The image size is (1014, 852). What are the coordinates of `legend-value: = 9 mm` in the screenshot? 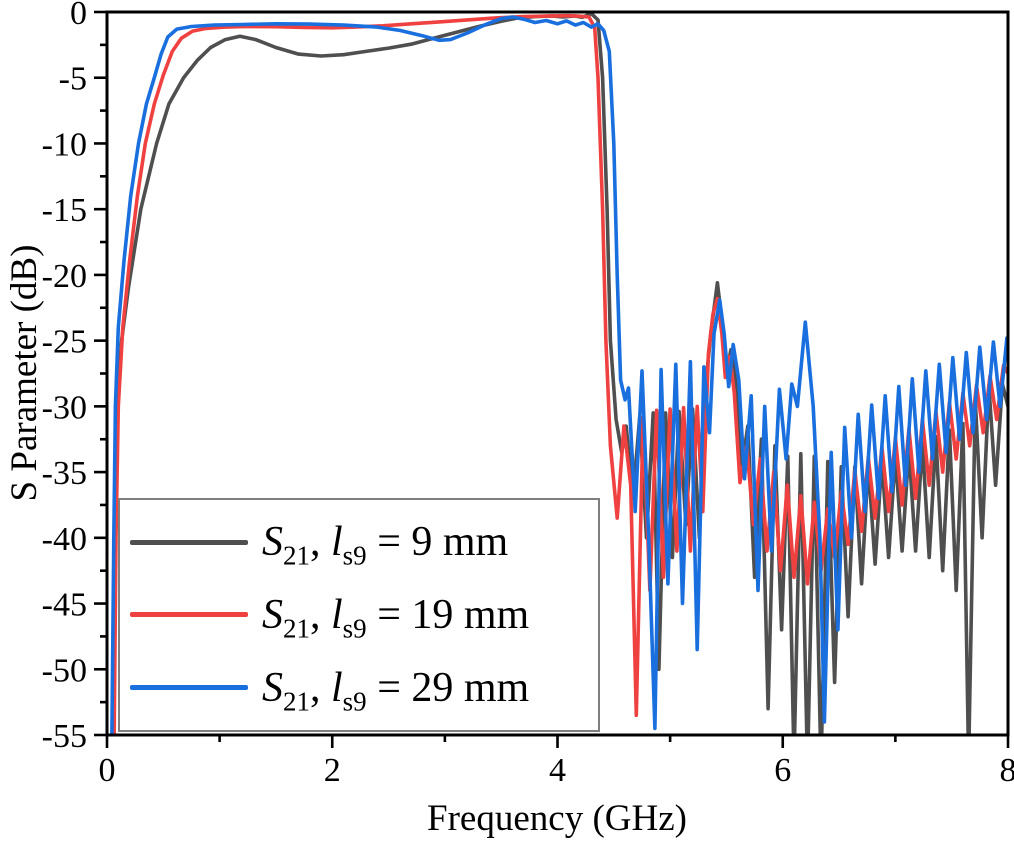 It's located at (437, 542).